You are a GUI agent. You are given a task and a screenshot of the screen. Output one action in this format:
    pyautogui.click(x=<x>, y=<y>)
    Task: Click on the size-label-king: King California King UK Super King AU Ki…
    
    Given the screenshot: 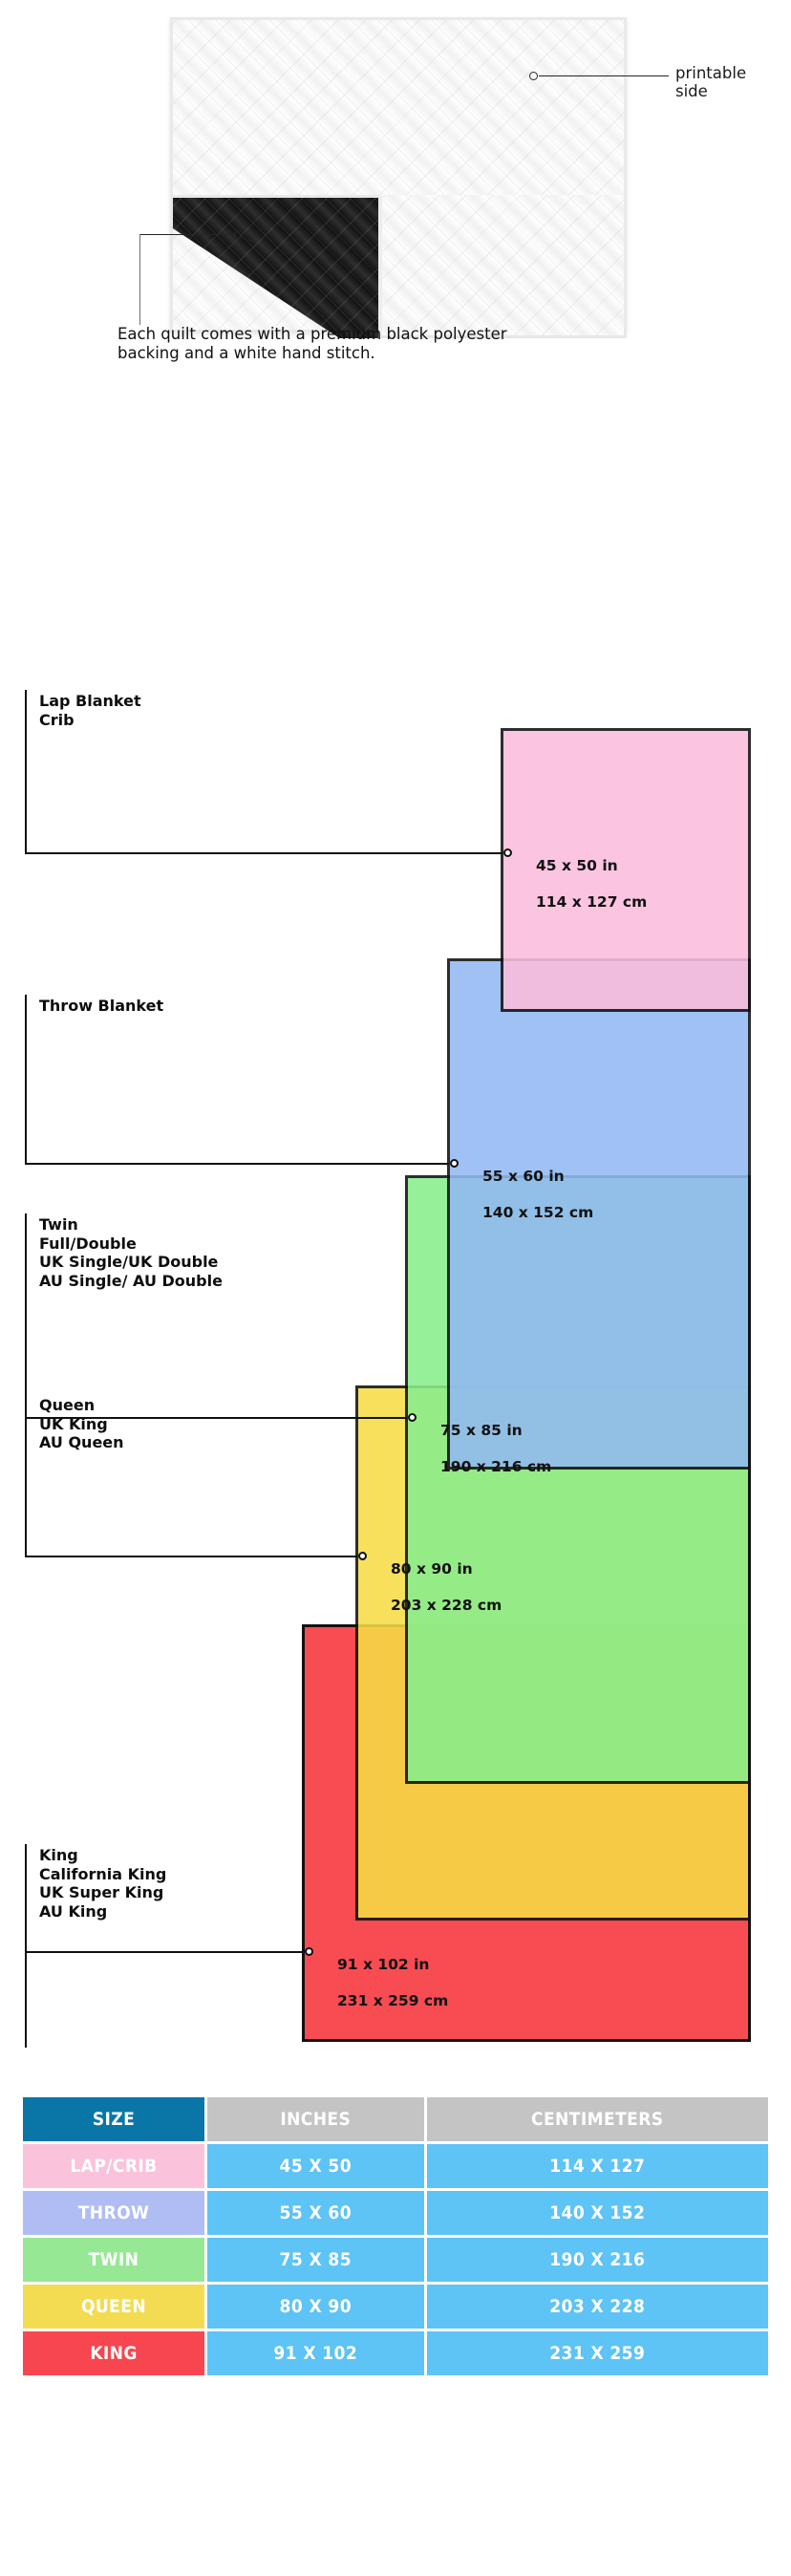 What is the action you would take?
    pyautogui.click(x=103, y=1883)
    